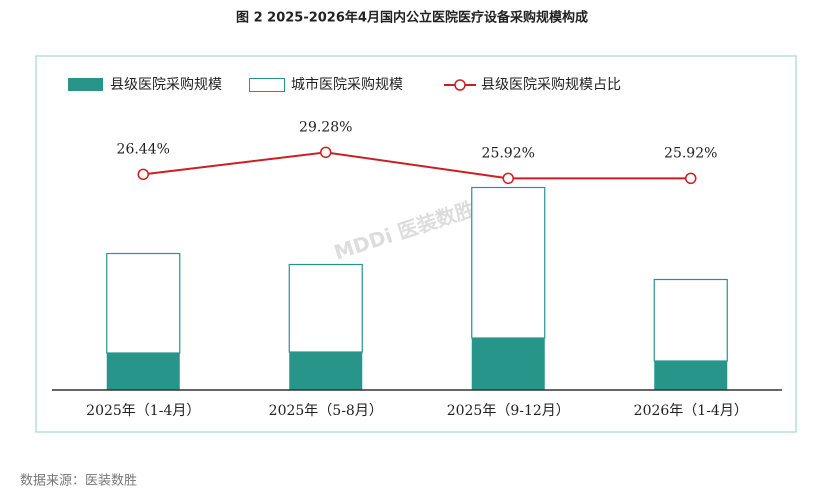 The width and height of the screenshot is (824, 498). Describe the element at coordinates (325, 127) in the screenshot. I see `data-label: 29.28%` at that location.